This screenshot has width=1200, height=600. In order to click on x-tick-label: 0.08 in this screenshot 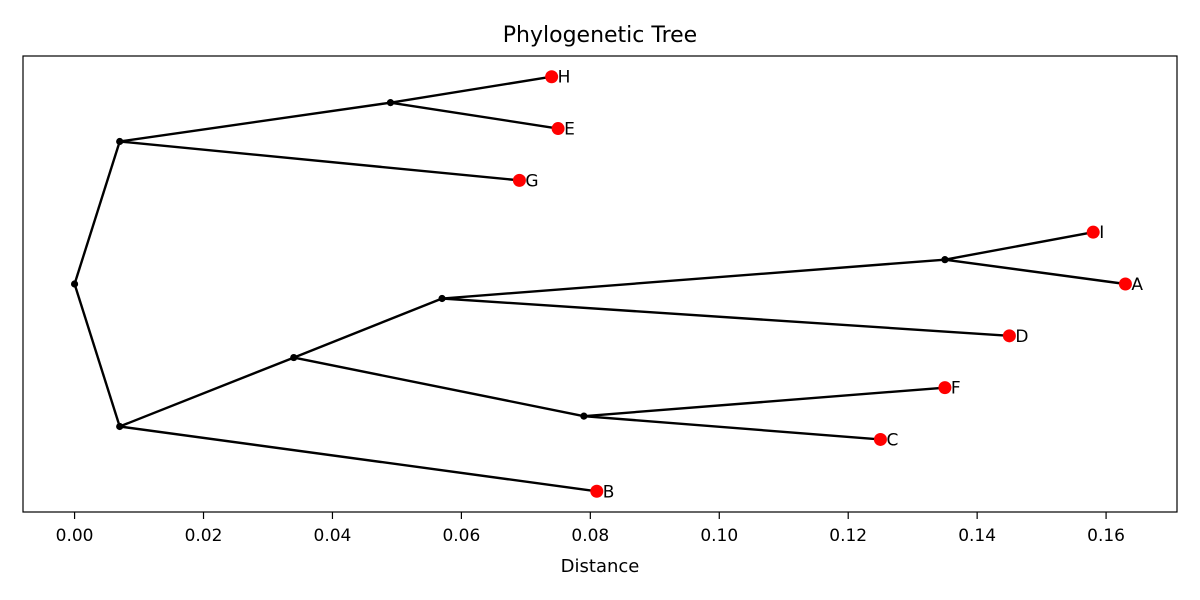, I will do `click(590, 536)`.